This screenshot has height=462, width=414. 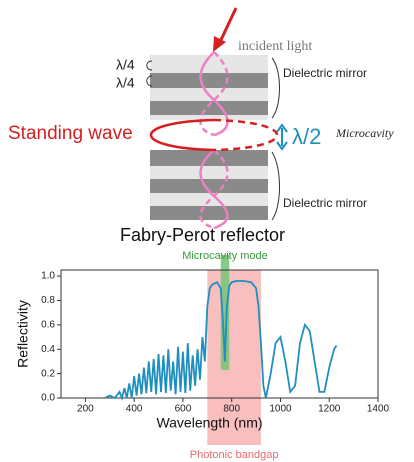 I want to click on x-tick-label: 200, so click(x=85, y=409).